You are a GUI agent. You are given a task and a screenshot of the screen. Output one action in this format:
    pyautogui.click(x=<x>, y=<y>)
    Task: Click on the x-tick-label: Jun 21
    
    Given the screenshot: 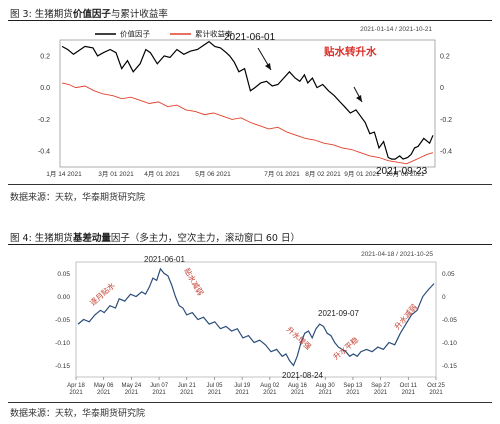 What is the action you would take?
    pyautogui.click(x=187, y=386)
    